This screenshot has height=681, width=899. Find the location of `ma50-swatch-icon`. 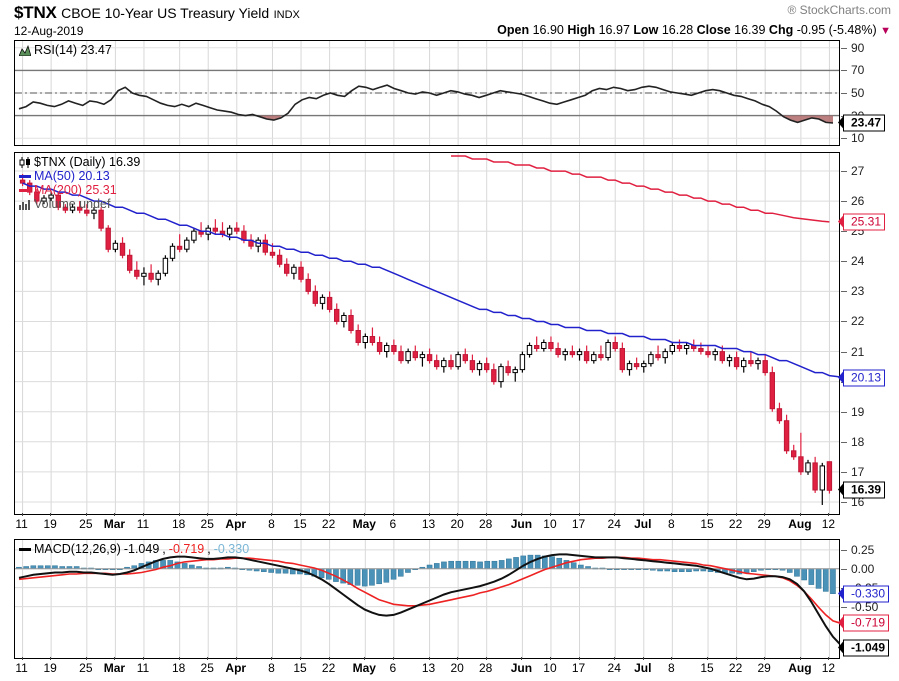

ma50-swatch-icon is located at coordinates (25, 176).